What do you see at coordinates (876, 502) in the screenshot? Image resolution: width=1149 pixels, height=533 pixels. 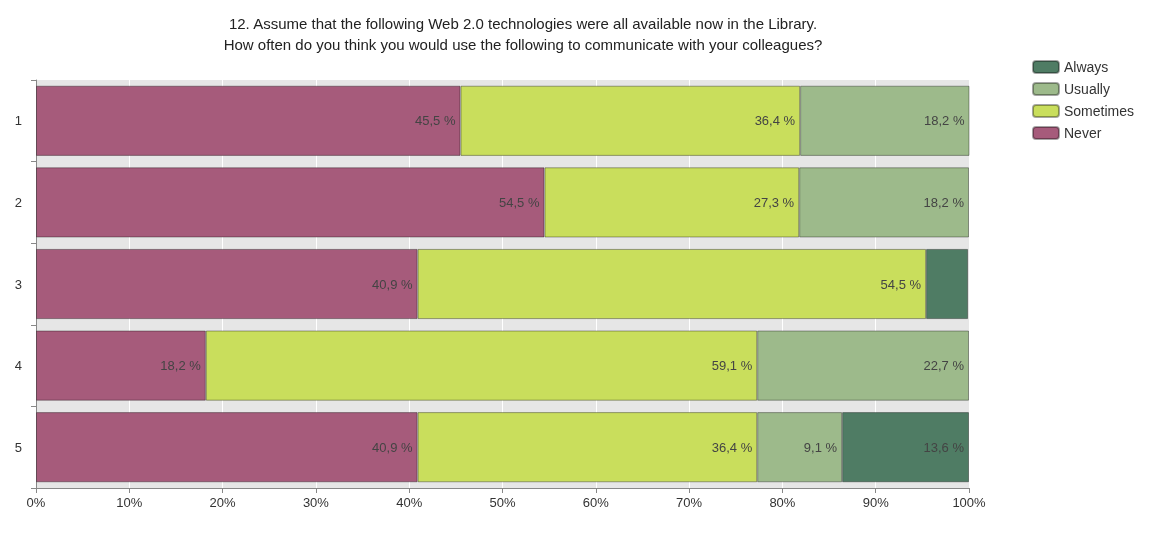 I see `x-tick-label: 90%` at bounding box center [876, 502].